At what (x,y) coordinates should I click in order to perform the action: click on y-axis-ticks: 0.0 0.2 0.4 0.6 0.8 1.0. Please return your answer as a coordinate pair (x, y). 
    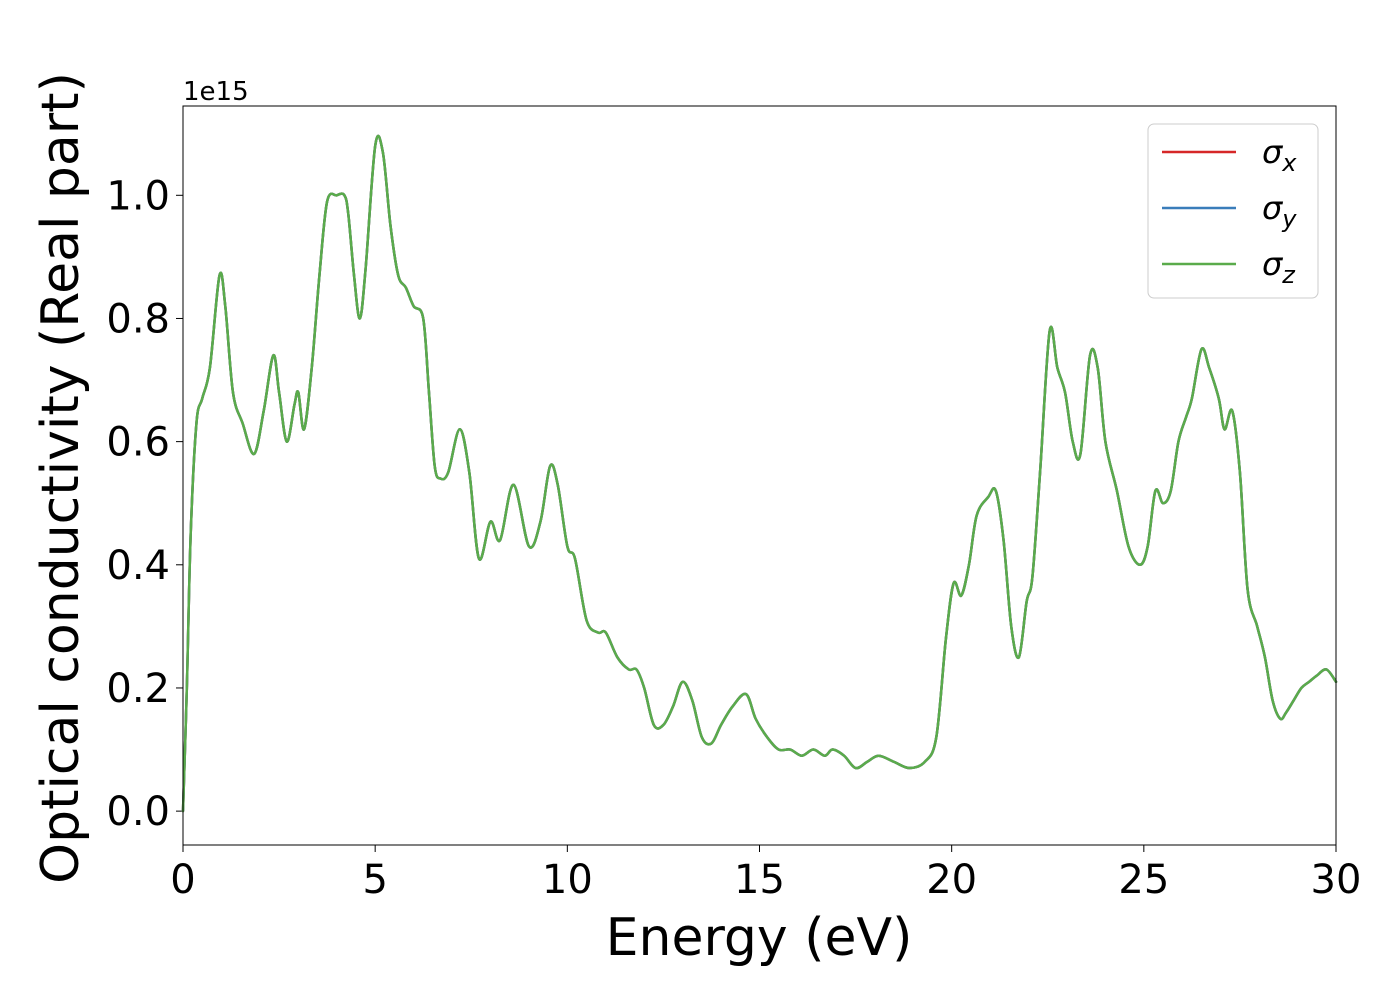
    Looking at the image, I should click on (144, 504).